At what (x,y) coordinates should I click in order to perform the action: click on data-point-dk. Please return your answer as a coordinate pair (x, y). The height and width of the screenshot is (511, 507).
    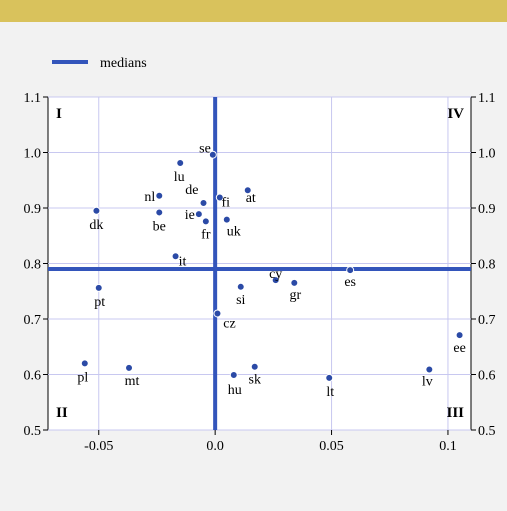
    Looking at the image, I should click on (96, 210).